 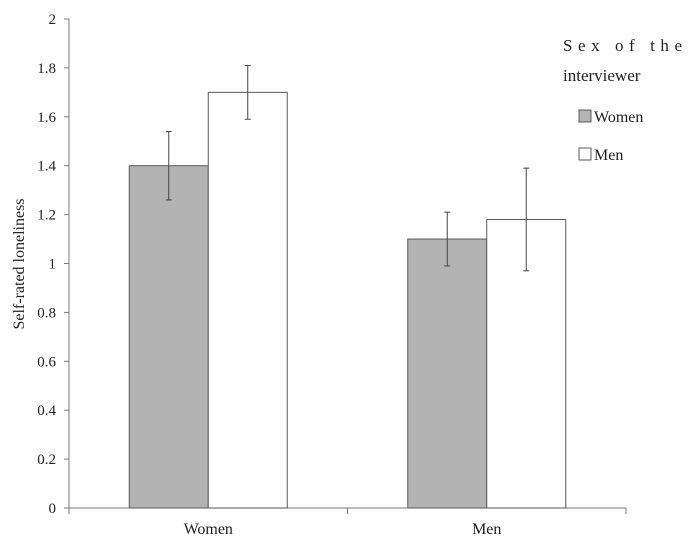 What do you see at coordinates (622, 100) in the screenshot?
I see `legend: Sex of the interviewer Women Men` at bounding box center [622, 100].